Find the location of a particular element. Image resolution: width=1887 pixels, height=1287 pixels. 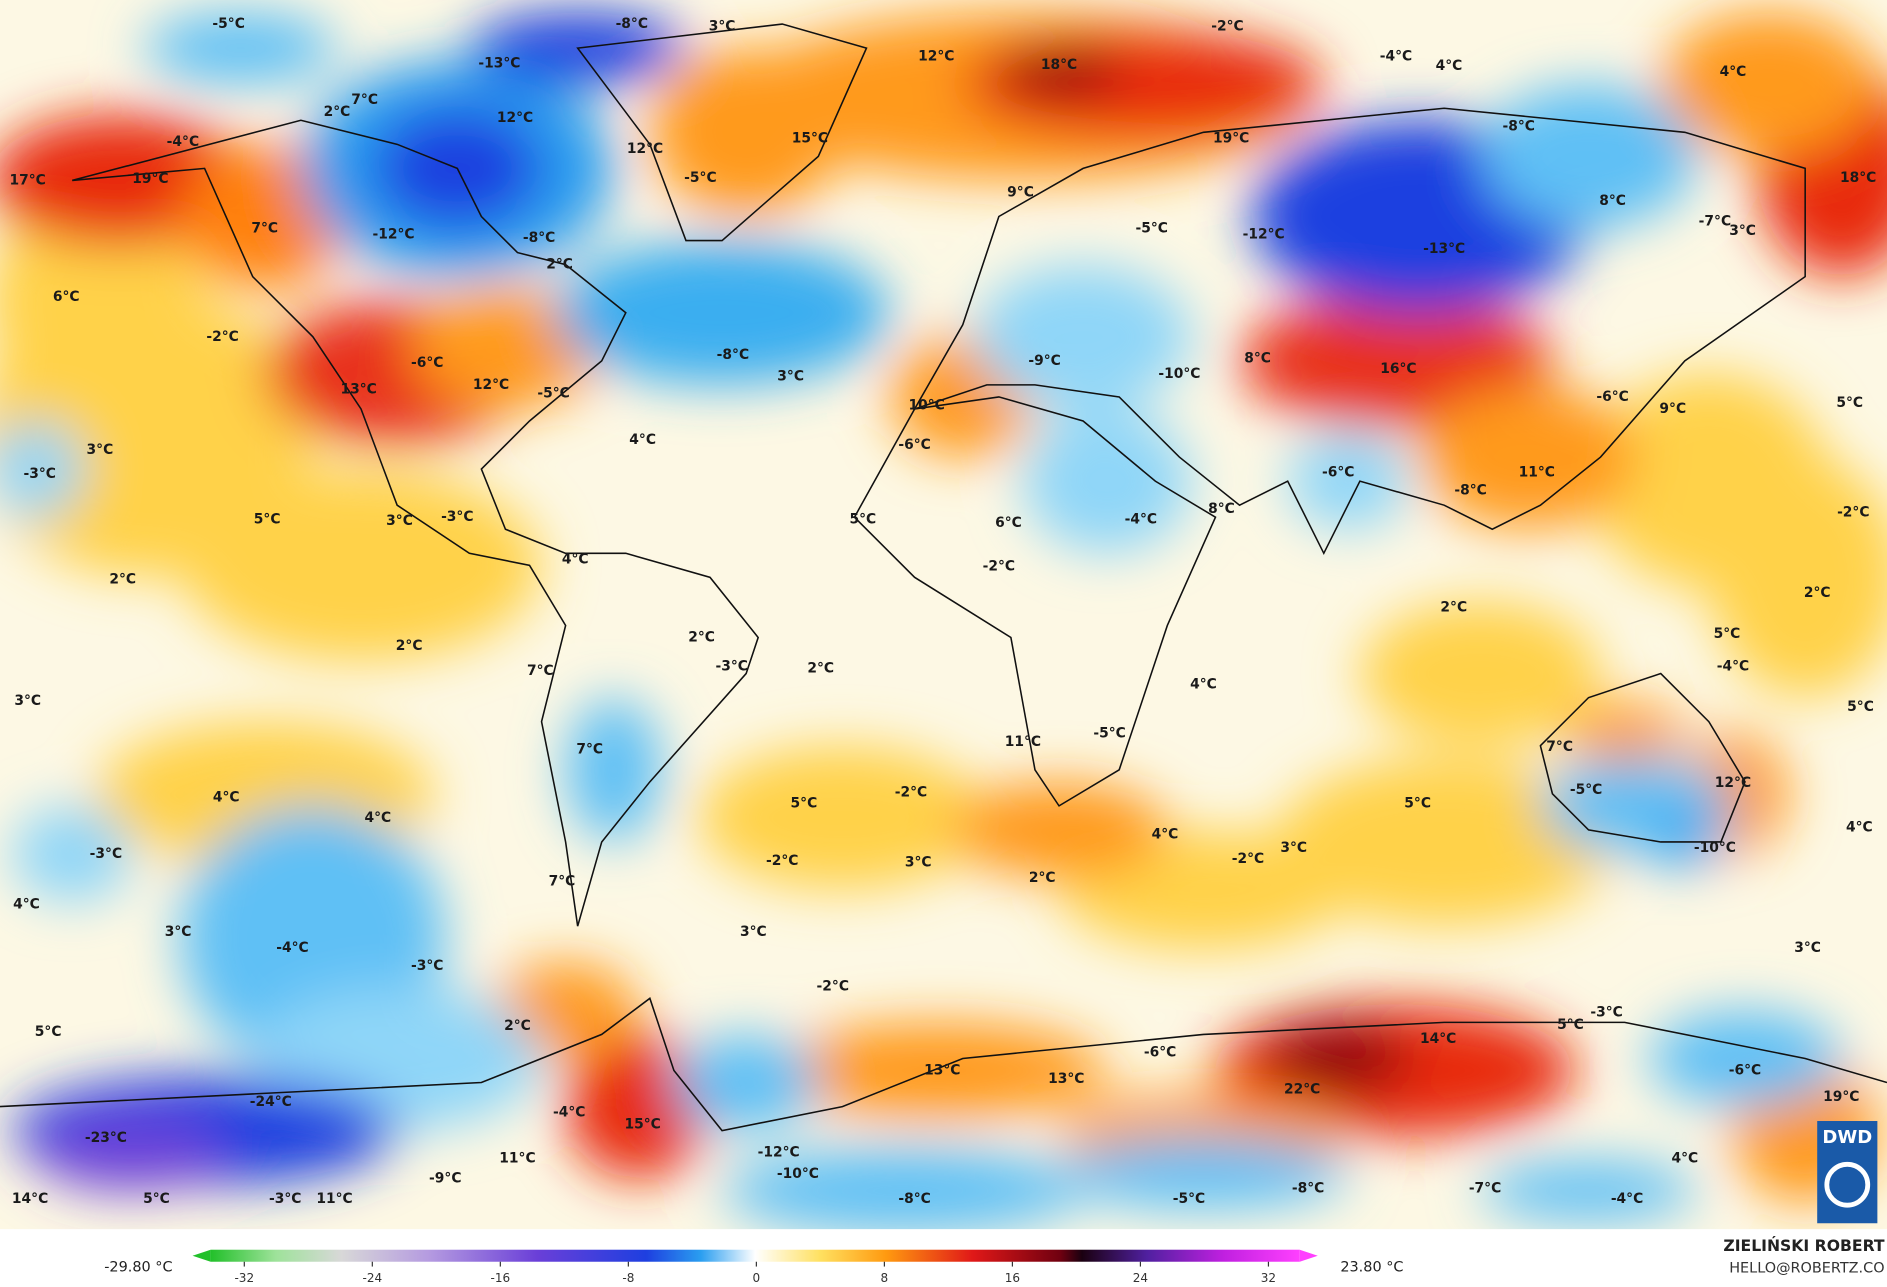

temperature-label: 10°C is located at coordinates (926, 405).